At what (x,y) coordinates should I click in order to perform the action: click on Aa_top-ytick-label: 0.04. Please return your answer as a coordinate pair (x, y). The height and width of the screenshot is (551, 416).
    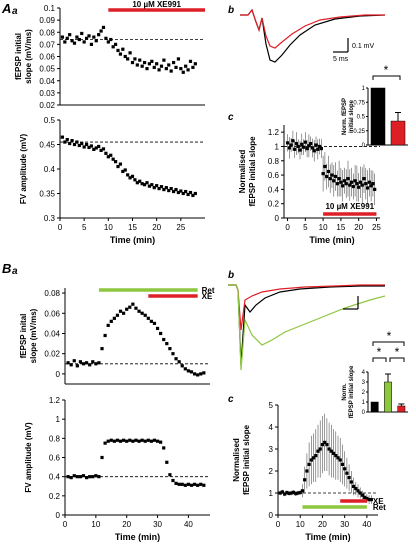
    Looking at the image, I should click on (47, 81).